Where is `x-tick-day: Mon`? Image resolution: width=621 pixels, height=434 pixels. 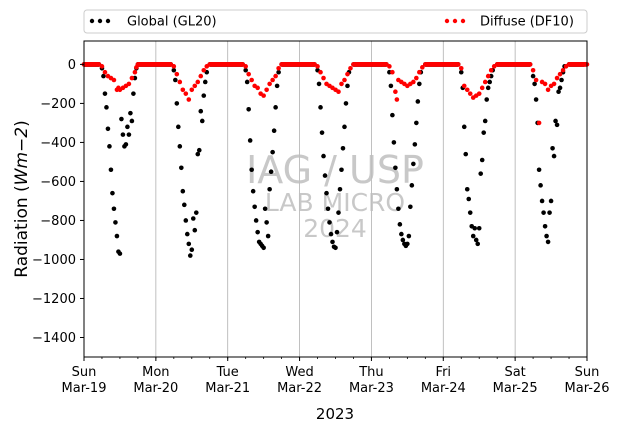
x-tick-day: Mon is located at coordinates (155, 372).